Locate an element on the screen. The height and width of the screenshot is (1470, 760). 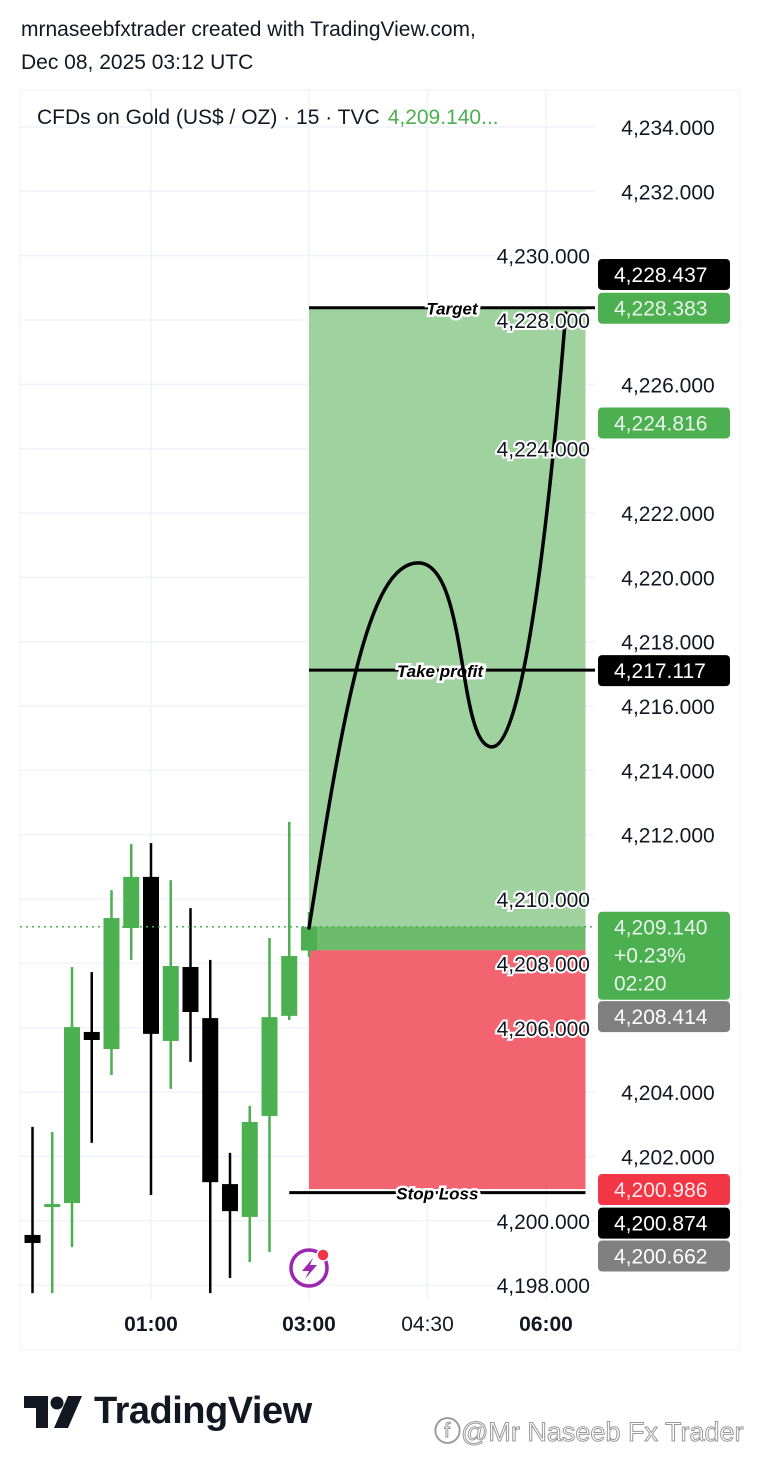
watermark-icon: ⓕ is located at coordinates (448, 1432).